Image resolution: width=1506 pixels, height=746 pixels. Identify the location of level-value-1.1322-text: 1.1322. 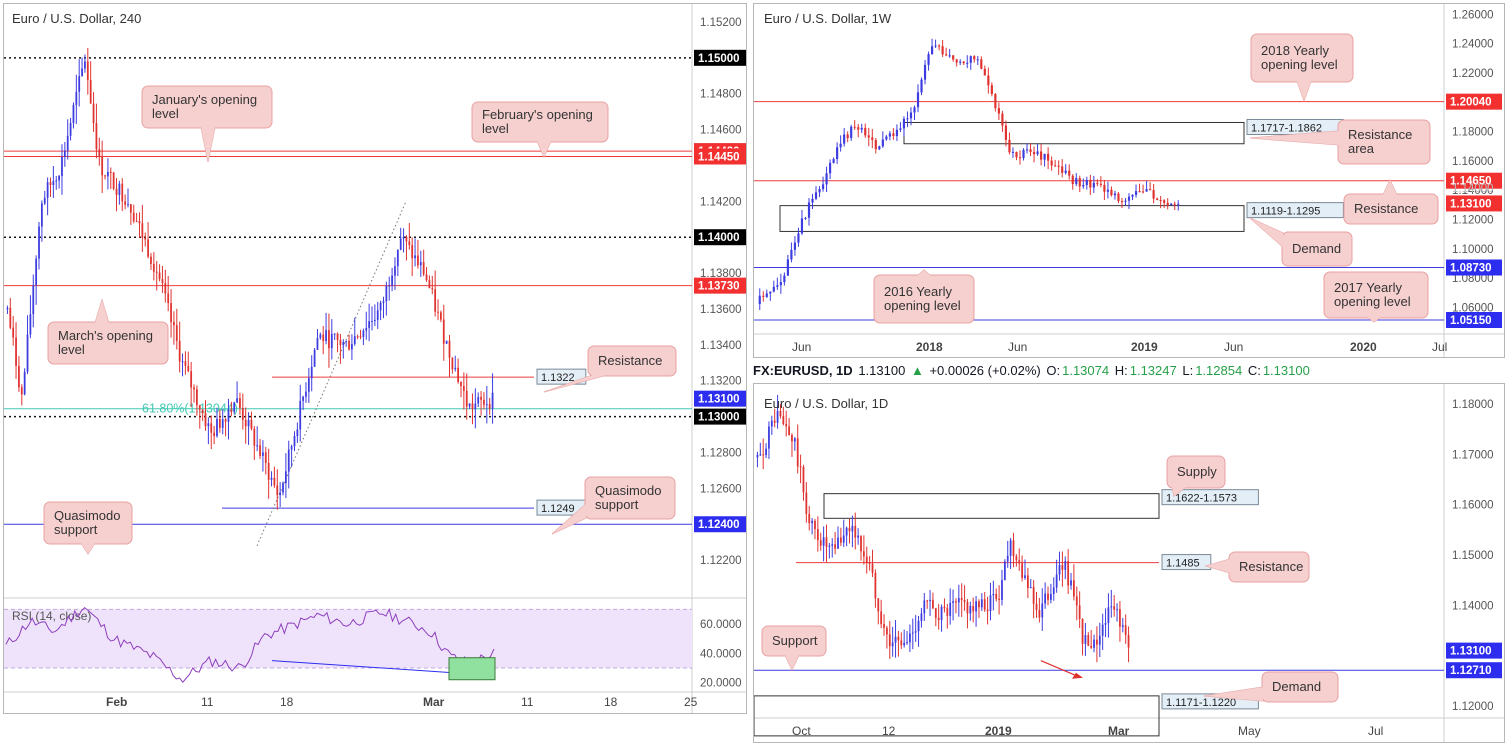
(558, 378).